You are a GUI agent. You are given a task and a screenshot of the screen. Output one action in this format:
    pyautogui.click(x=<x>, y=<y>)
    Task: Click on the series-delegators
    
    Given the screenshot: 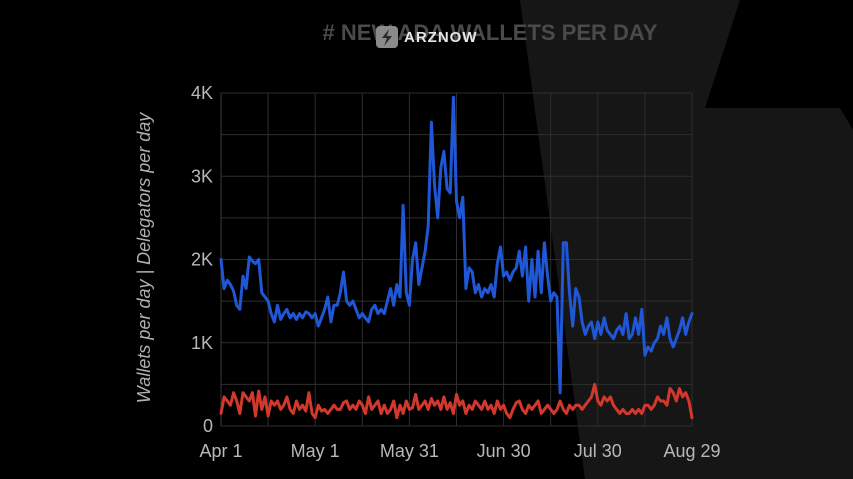 What is the action you would take?
    pyautogui.click(x=456, y=401)
    